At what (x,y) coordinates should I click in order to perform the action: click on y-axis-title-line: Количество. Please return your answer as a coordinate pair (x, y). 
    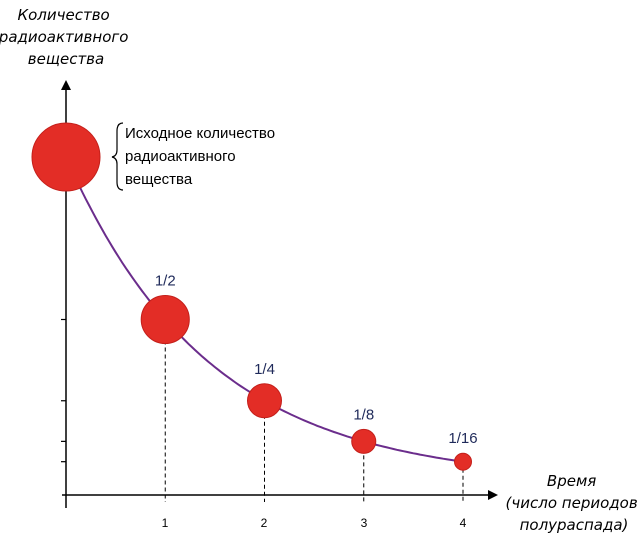
    Looking at the image, I should click on (63, 15).